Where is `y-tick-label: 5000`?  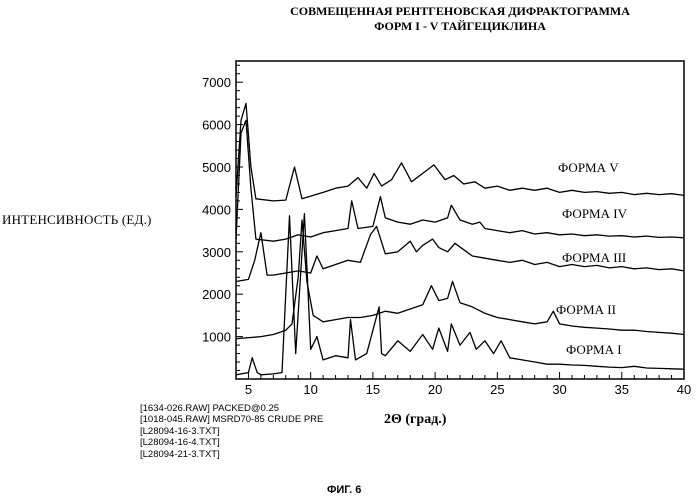
y-tick-label: 5000 is located at coordinates (216, 167).